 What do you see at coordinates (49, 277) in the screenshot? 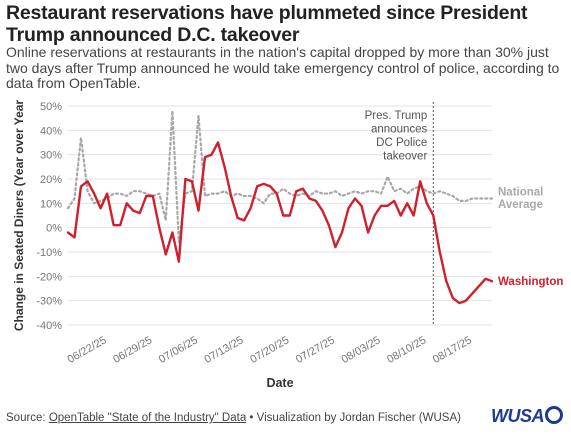
I see `y-tick-label: -20%` at bounding box center [49, 277].